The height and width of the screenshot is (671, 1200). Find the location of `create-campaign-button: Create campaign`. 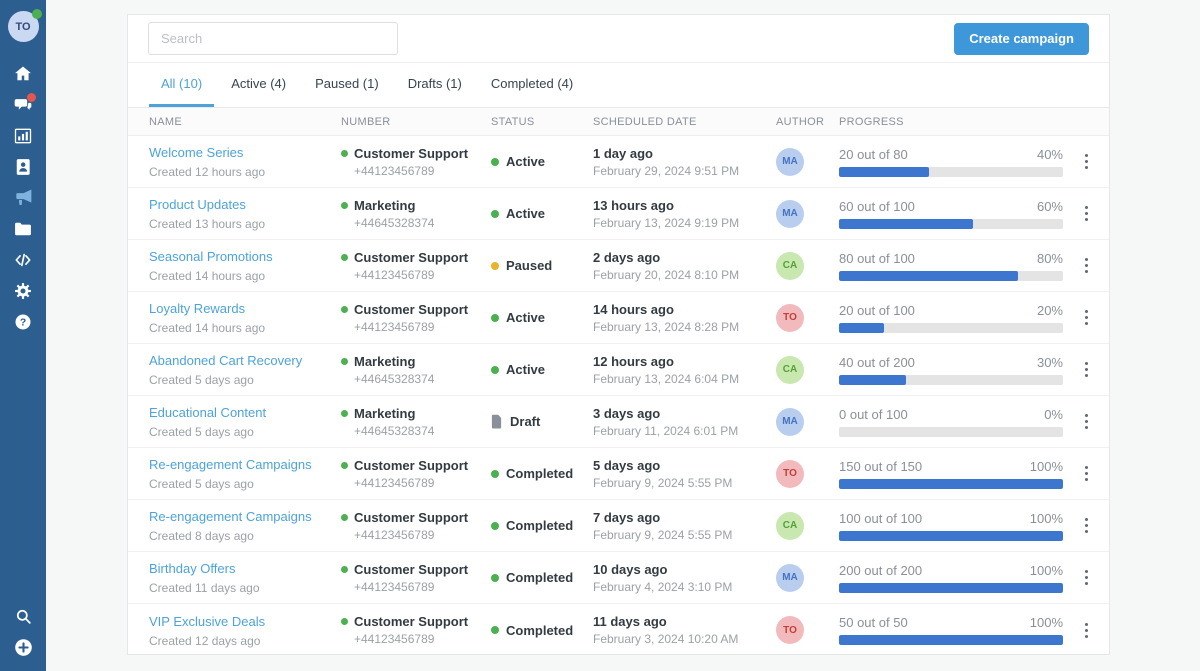

create-campaign-button: Create campaign is located at coordinates (1021, 38).